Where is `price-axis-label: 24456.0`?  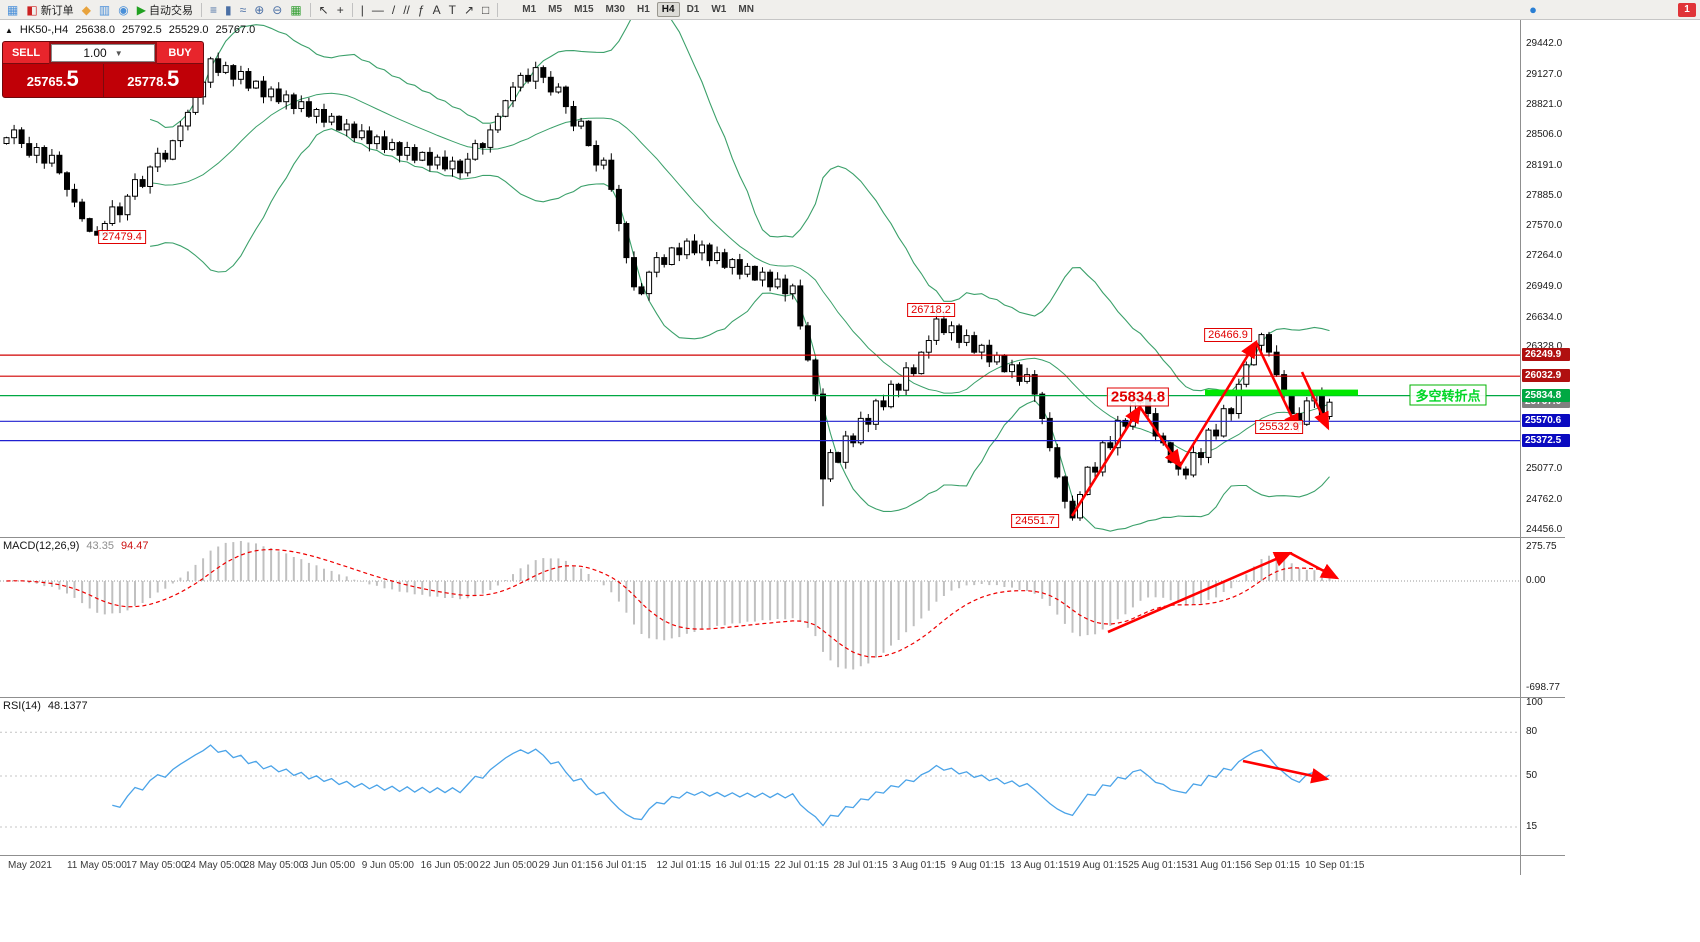 price-axis-label: 24456.0 is located at coordinates (1544, 529).